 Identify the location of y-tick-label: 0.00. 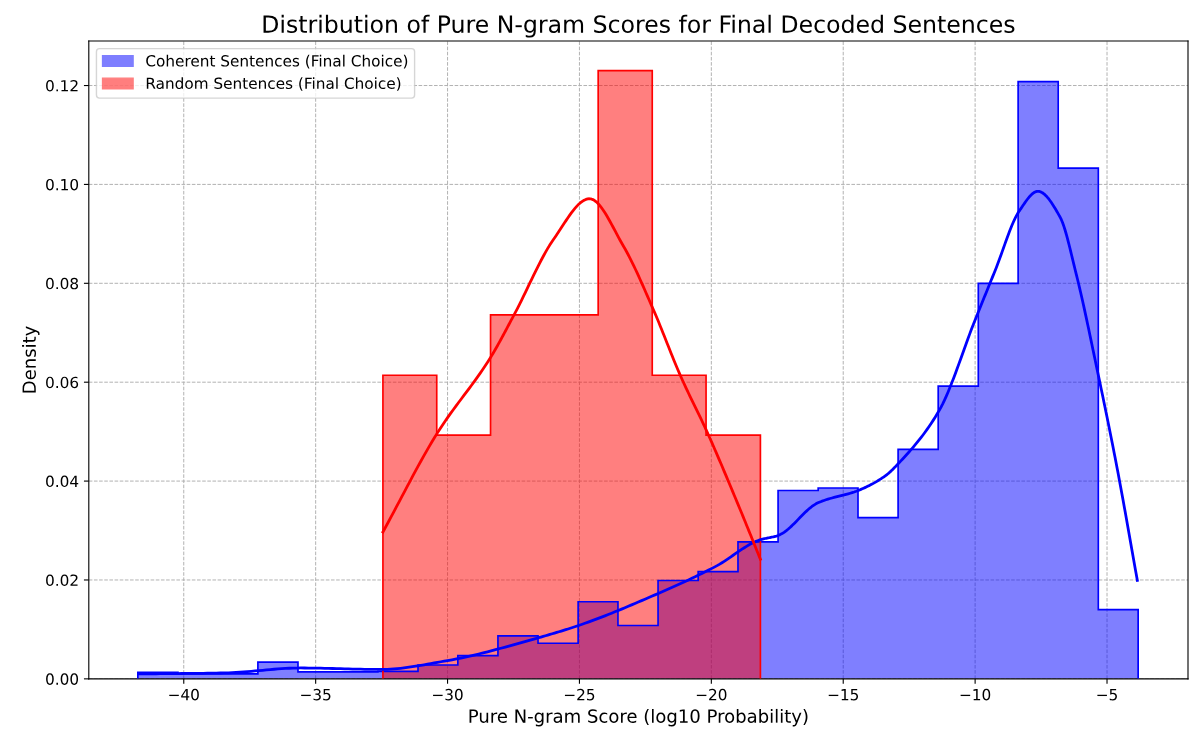
(62, 679).